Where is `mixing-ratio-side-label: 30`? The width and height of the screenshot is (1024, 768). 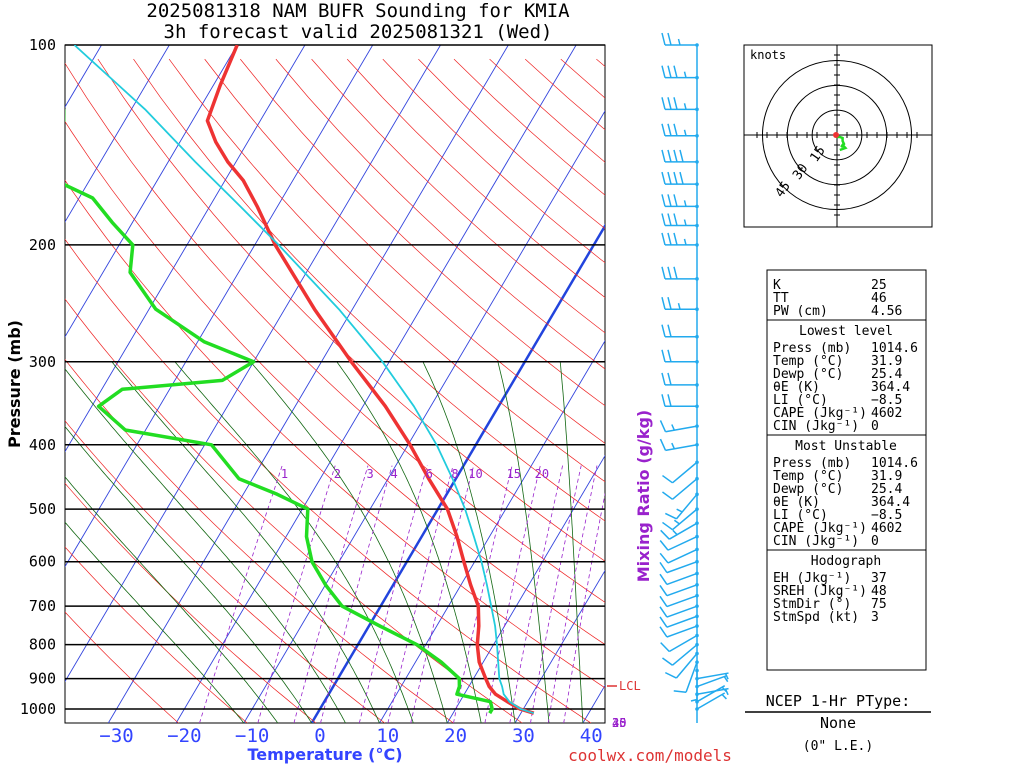
mixing-ratio-side-label: 30 is located at coordinates (619, 723).